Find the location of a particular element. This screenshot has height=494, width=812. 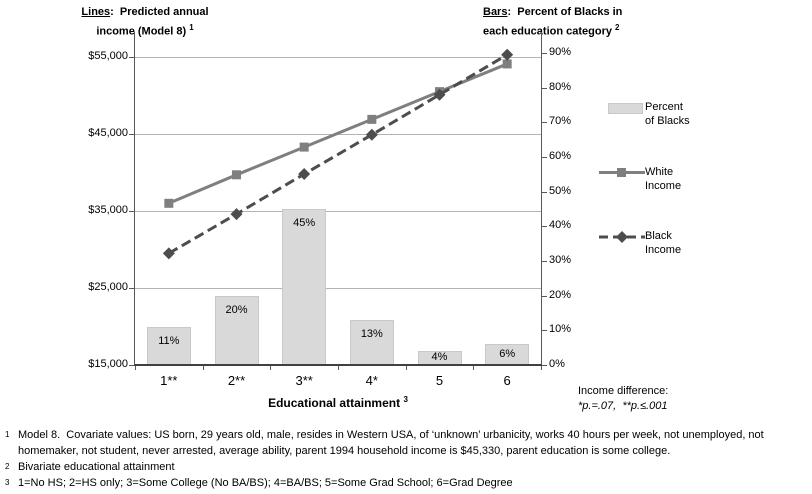

right-axis-tick-label: 20% is located at coordinates (560, 294).